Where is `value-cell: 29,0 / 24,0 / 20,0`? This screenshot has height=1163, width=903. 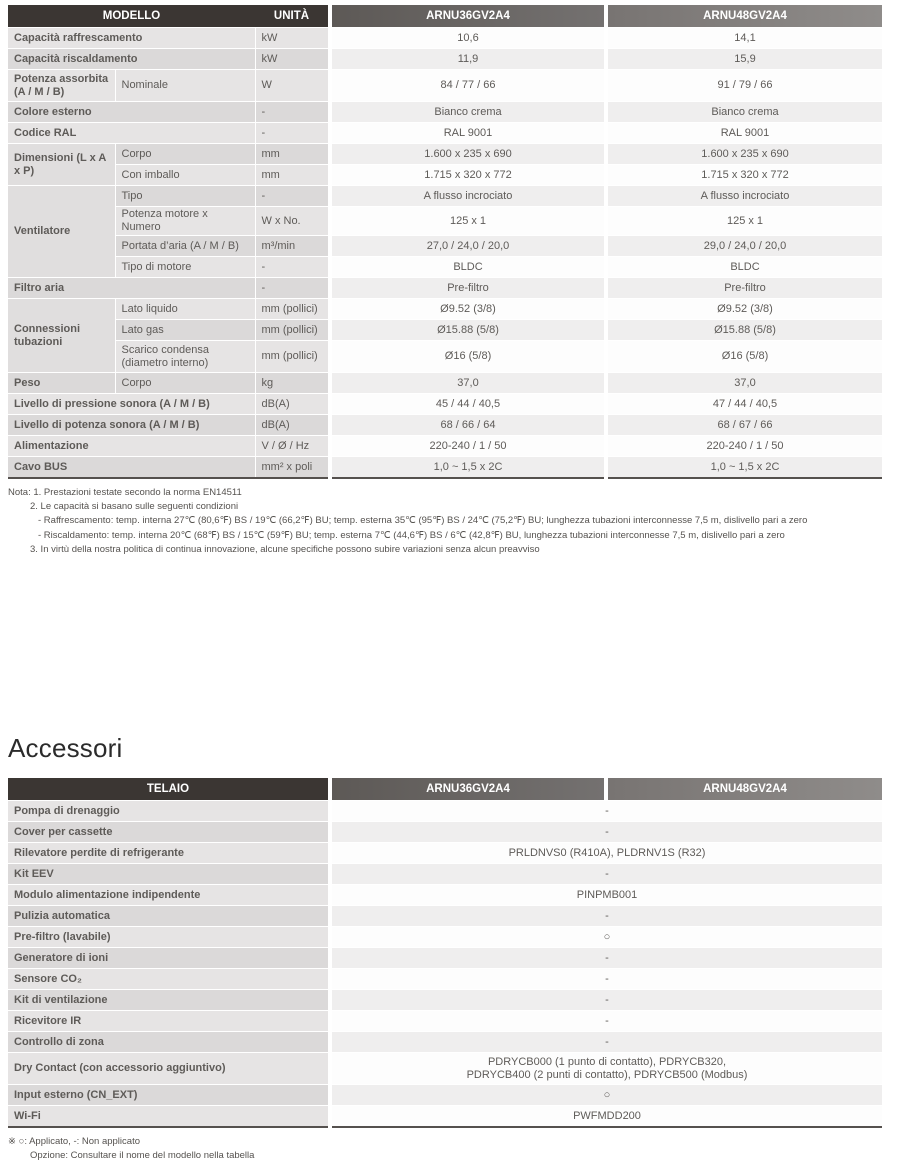 value-cell: 29,0 / 24,0 / 20,0 is located at coordinates (743, 246).